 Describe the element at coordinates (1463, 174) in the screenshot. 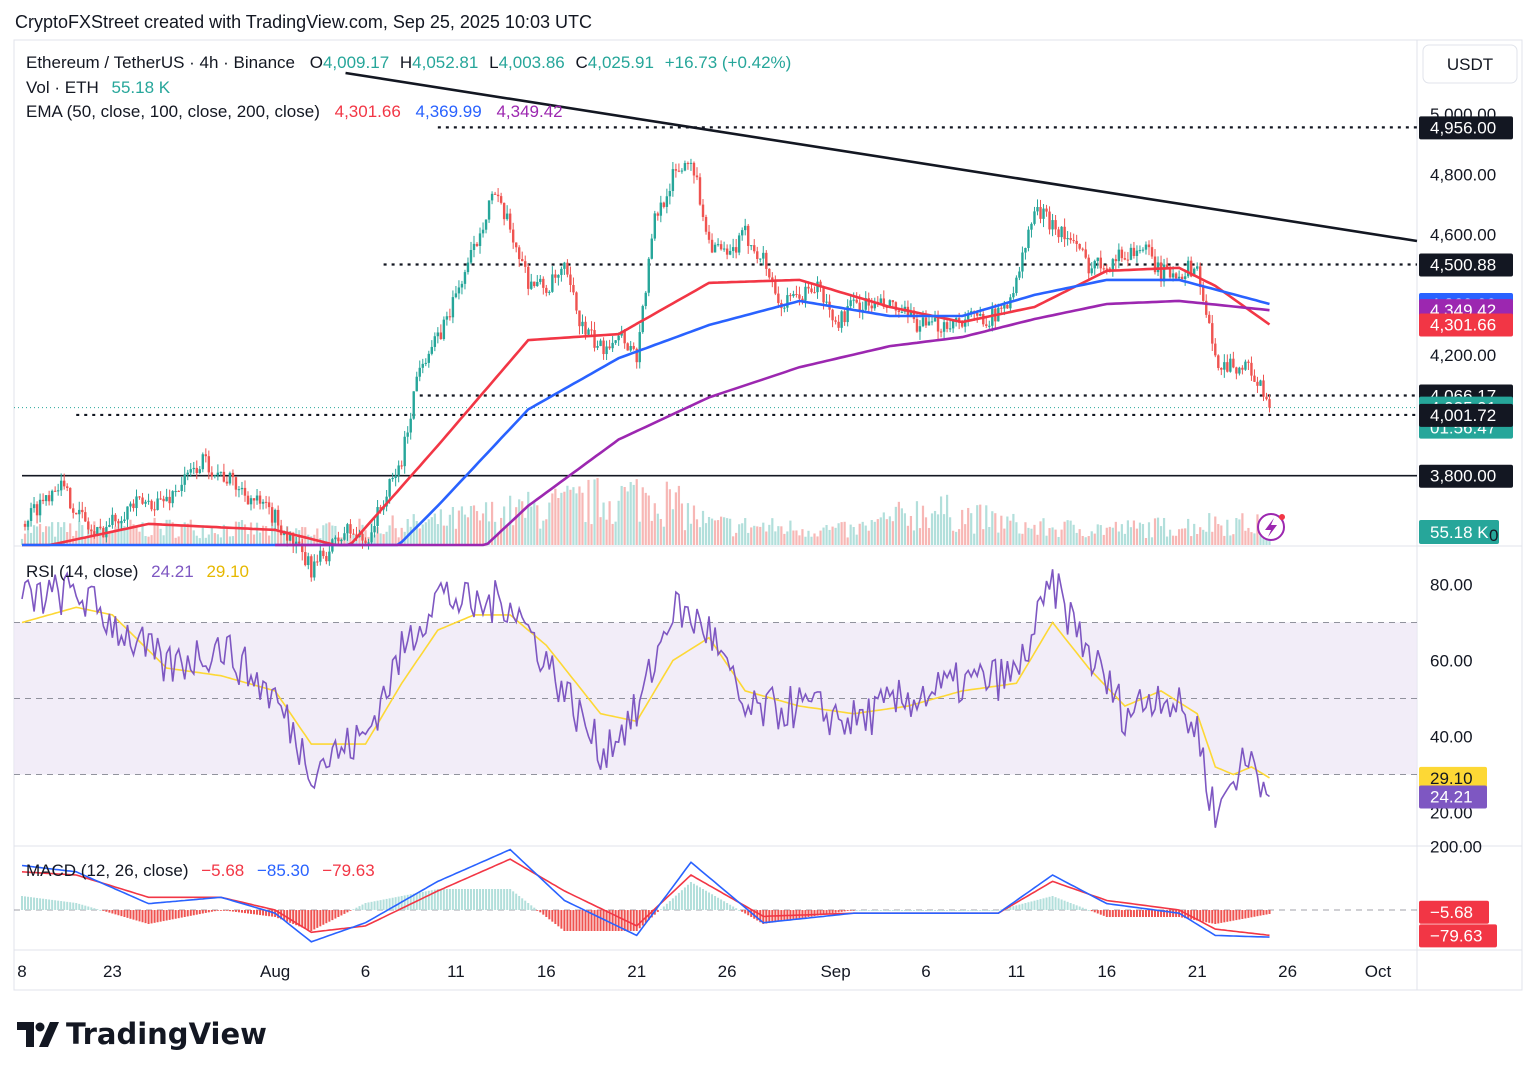

I see `price-tick-label: 4,800.00` at that location.